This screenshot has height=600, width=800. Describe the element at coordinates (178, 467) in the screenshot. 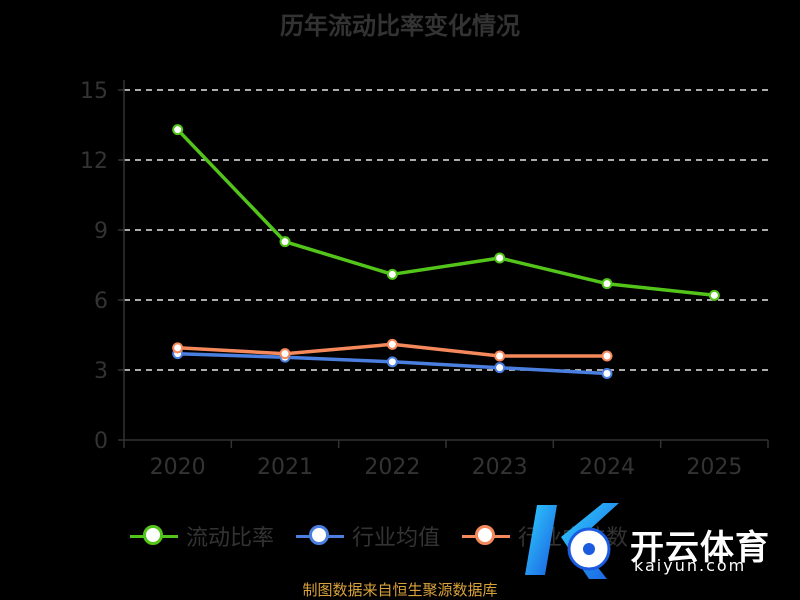

I see `x-tick-label: 2020` at that location.